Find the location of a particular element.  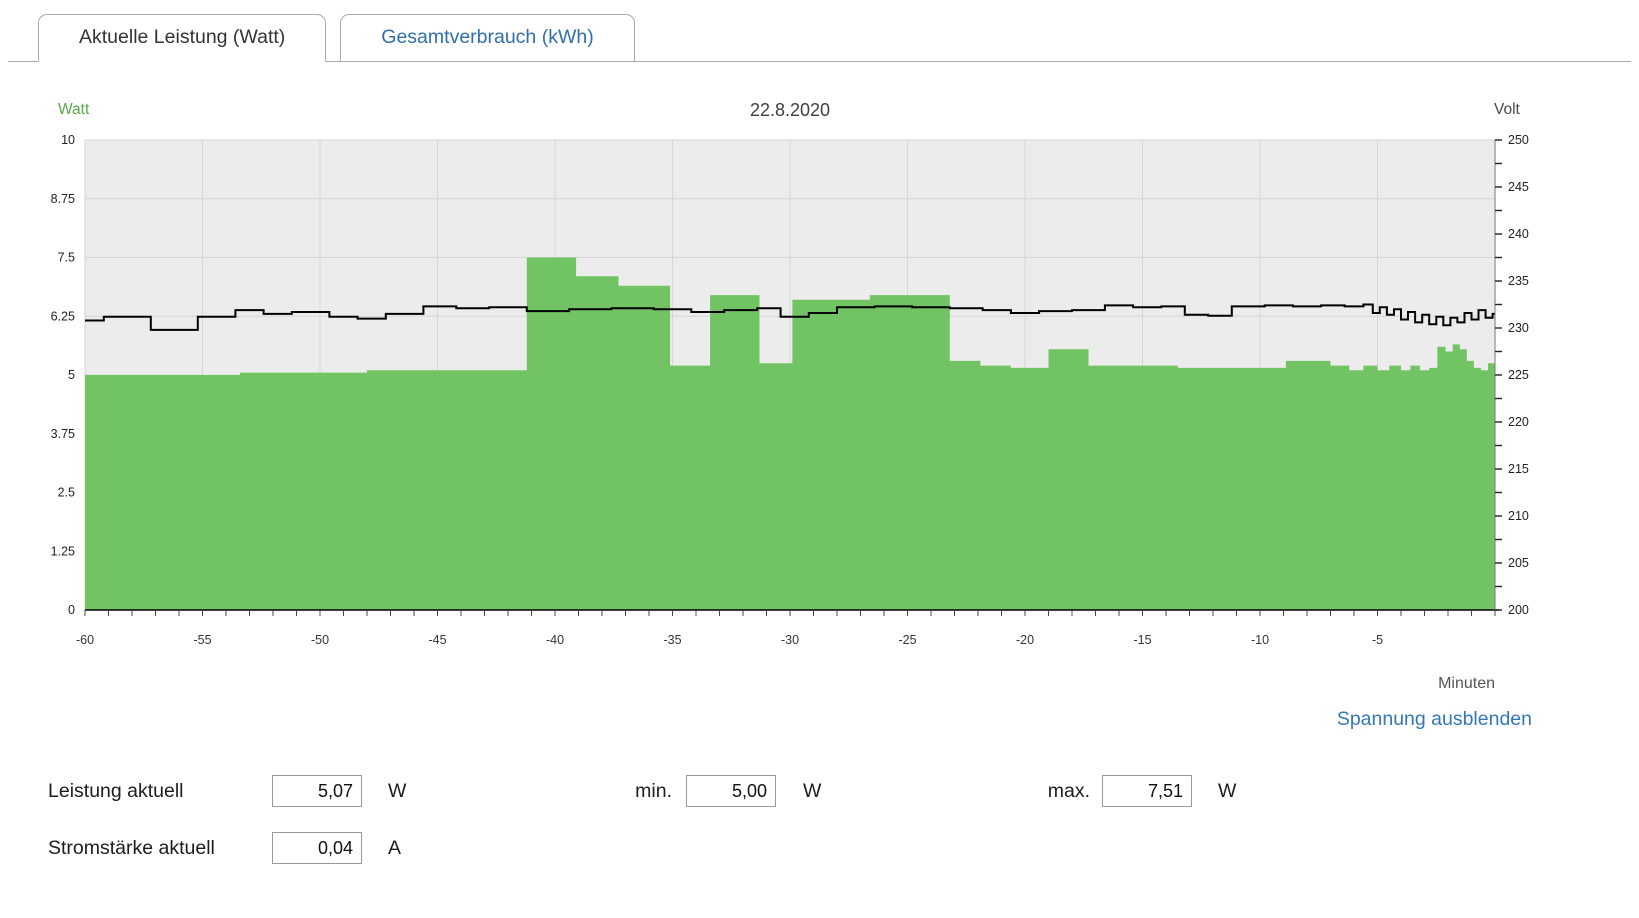

right-axis-title: Volt is located at coordinates (1507, 109).